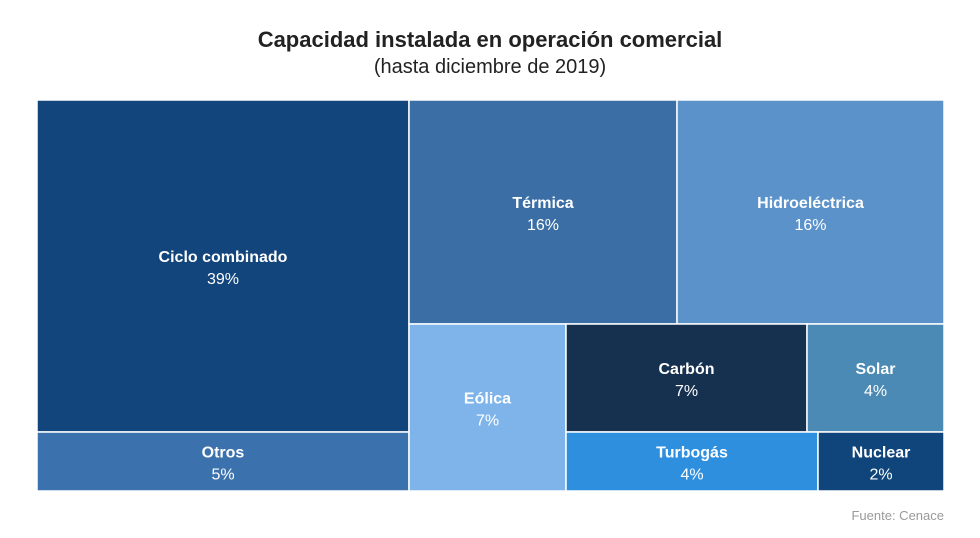 The width and height of the screenshot is (980, 538). Describe the element at coordinates (686, 391) in the screenshot. I see `tile-value-carbon: 7%` at that location.